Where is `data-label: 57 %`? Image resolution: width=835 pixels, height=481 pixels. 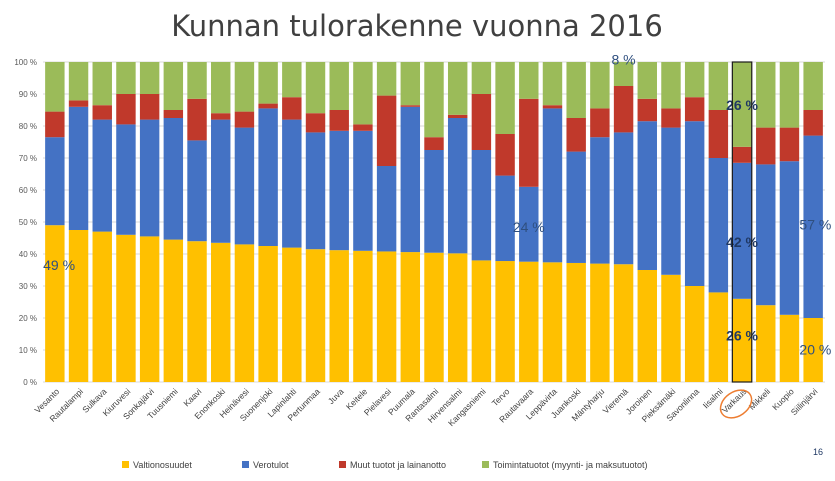
data-label: 57 % is located at coordinates (815, 225).